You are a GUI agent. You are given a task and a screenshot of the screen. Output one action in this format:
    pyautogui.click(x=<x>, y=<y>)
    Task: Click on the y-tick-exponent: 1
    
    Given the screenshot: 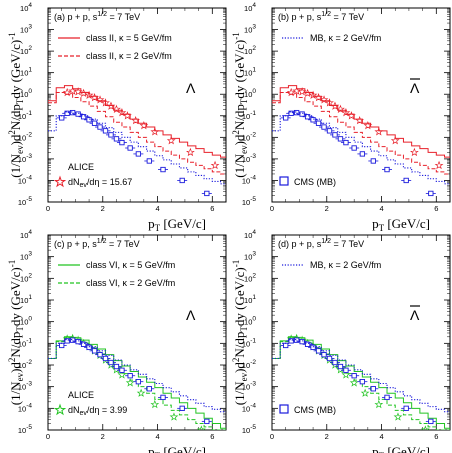 What is the action you would take?
    pyautogui.click(x=254, y=70)
    